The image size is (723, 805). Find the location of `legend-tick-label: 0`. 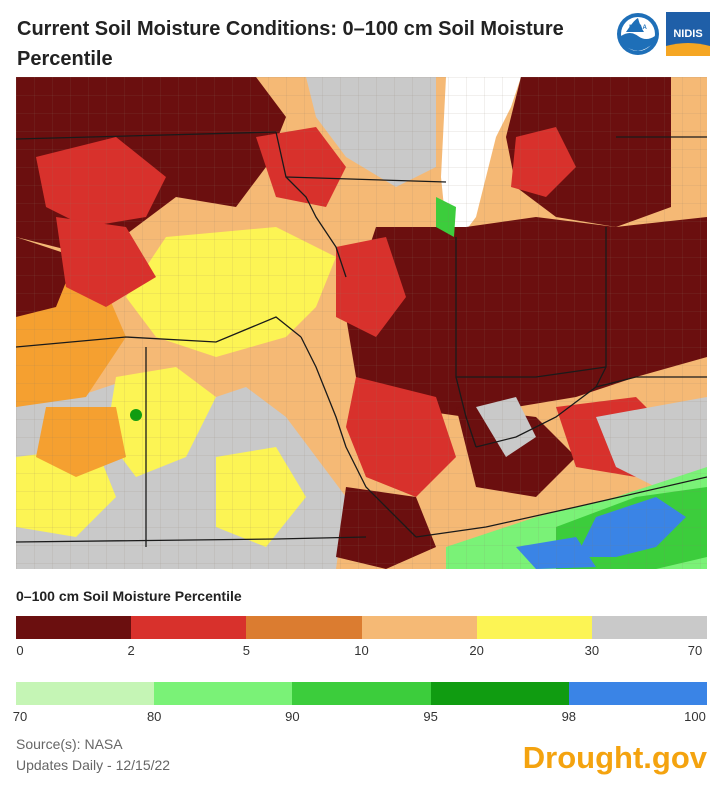

legend-tick-label: 0 is located at coordinates (20, 650).